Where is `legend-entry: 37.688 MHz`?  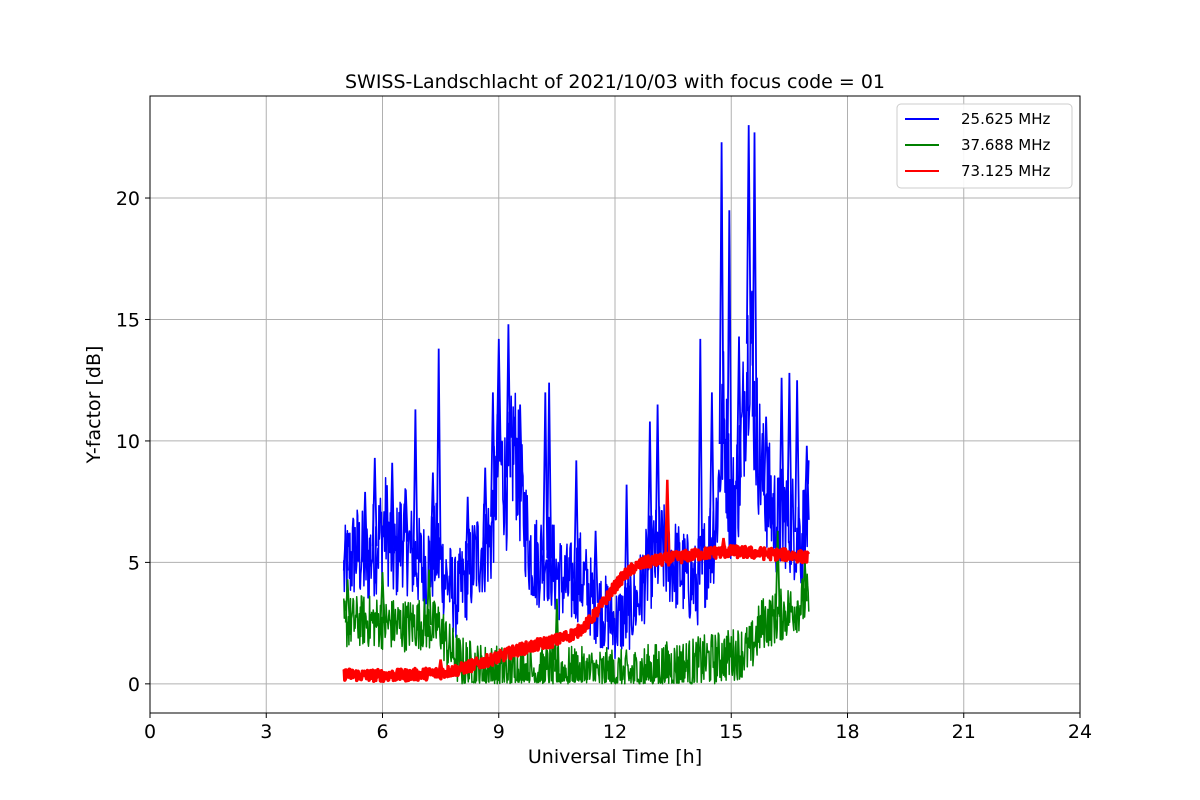 legend-entry: 37.688 MHz is located at coordinates (1005, 145).